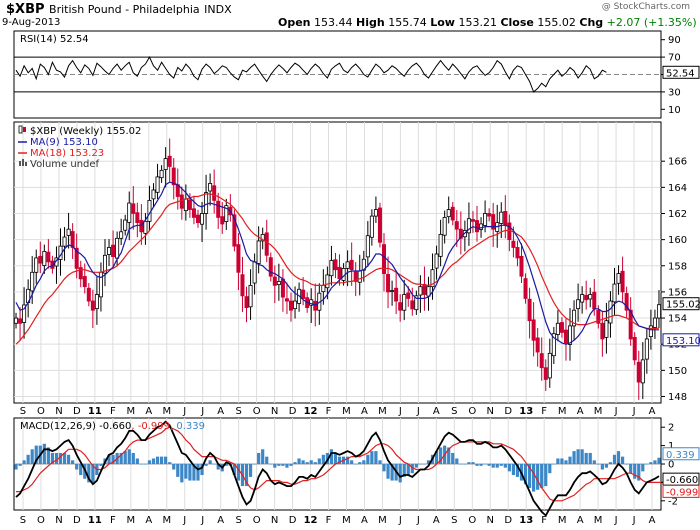  I want to click on close-label: Close, so click(517, 22).